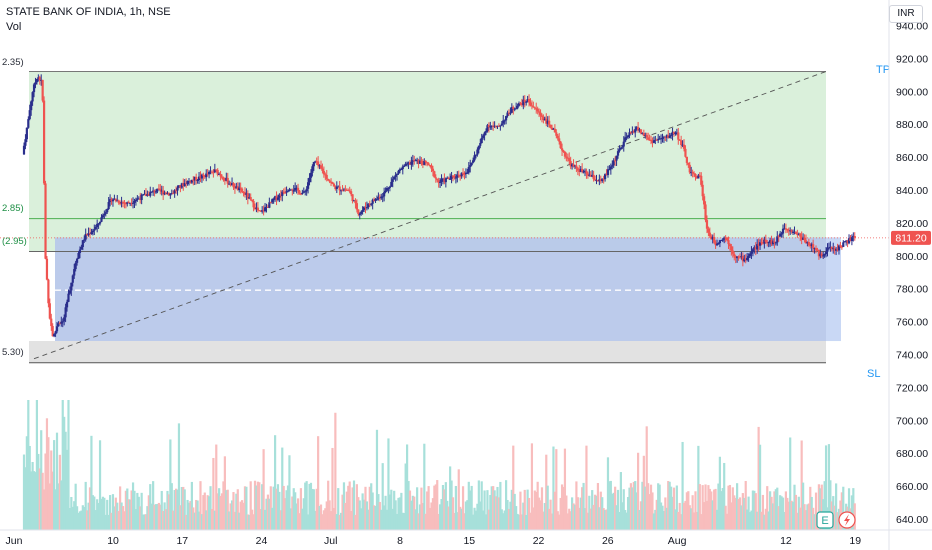  What do you see at coordinates (434, 541) in the screenshot?
I see `time-axis: Jun 10 17 24 Jul 8 15 22 26 Aug 12 19` at bounding box center [434, 541].